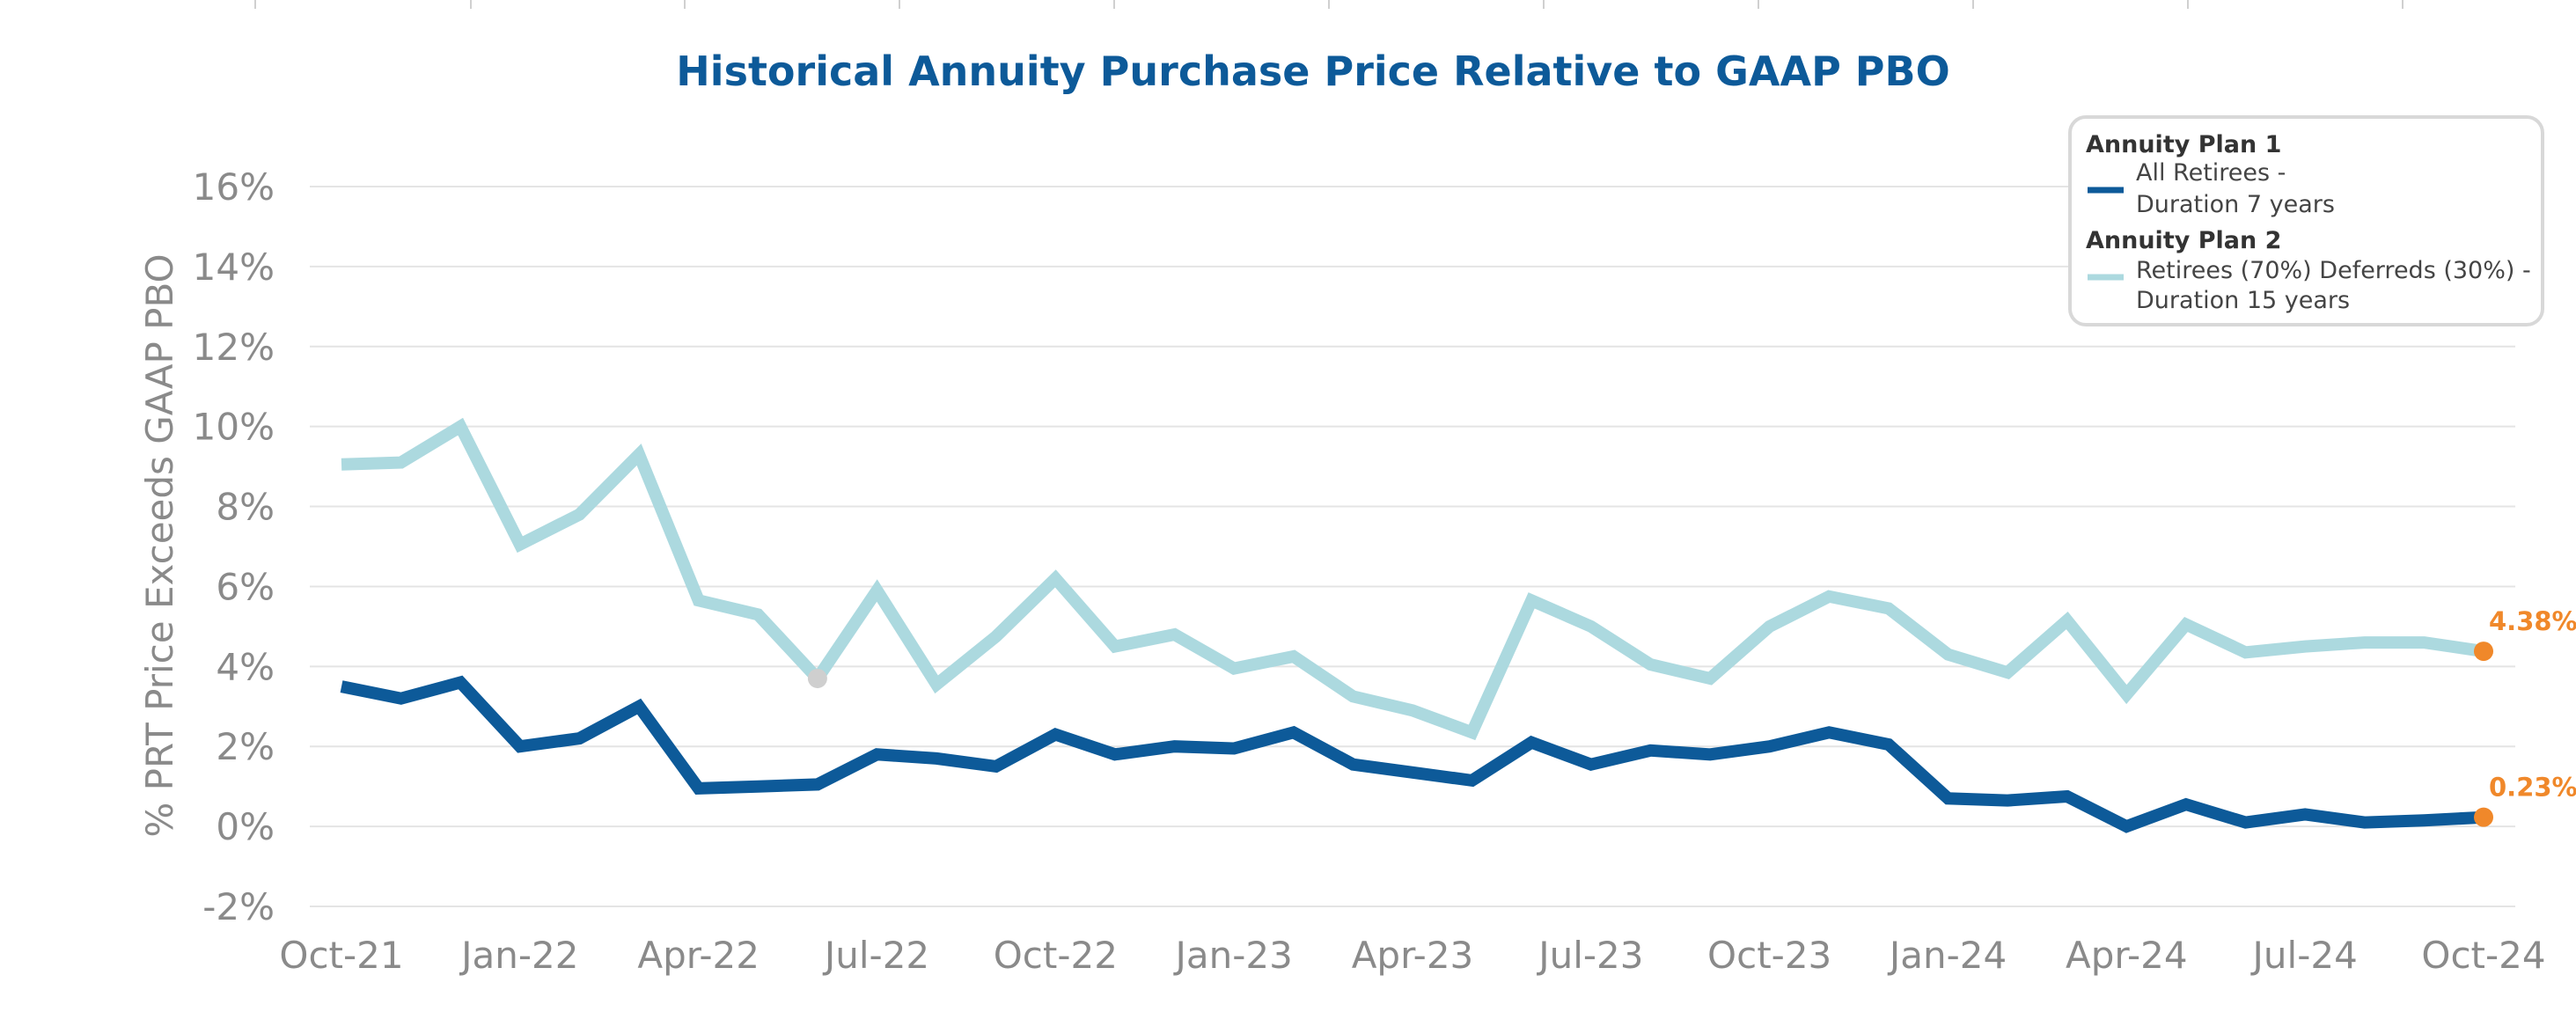 The height and width of the screenshot is (1012, 2576). I want to click on y-tick-label: 10%, so click(234, 427).